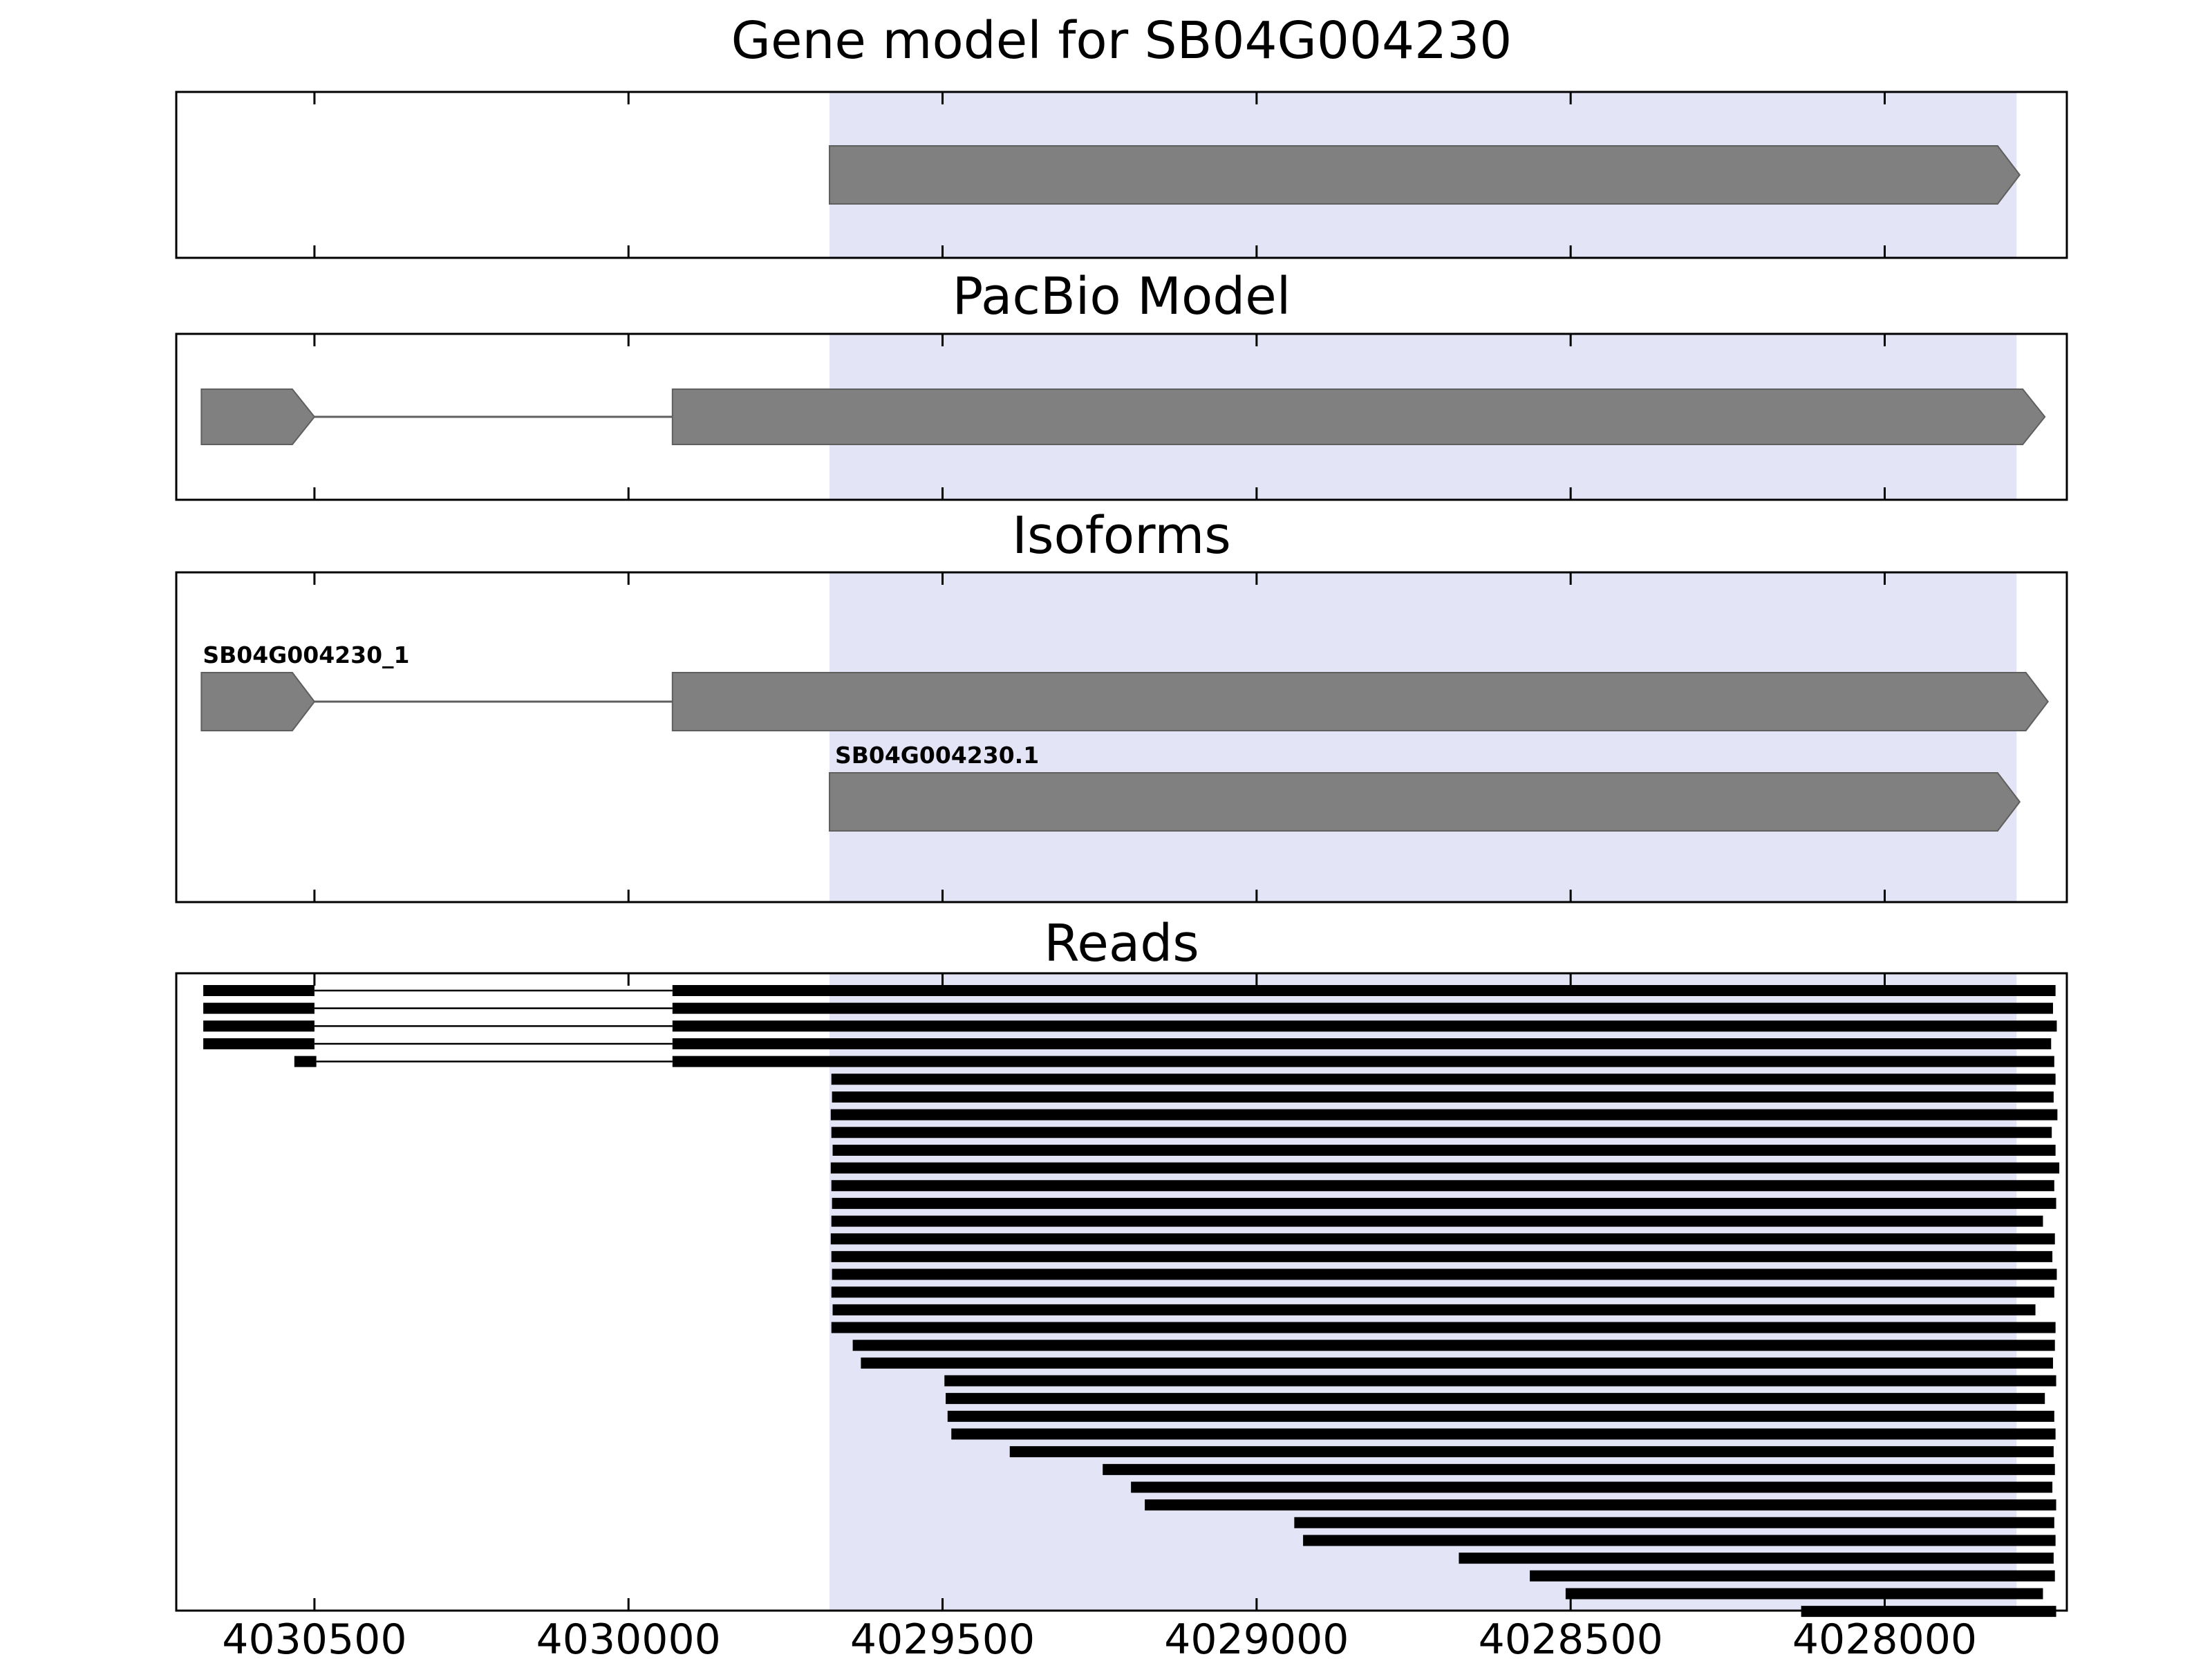  Describe the element at coordinates (1424, 175) in the screenshot. I see `gene-model-arrow` at that location.